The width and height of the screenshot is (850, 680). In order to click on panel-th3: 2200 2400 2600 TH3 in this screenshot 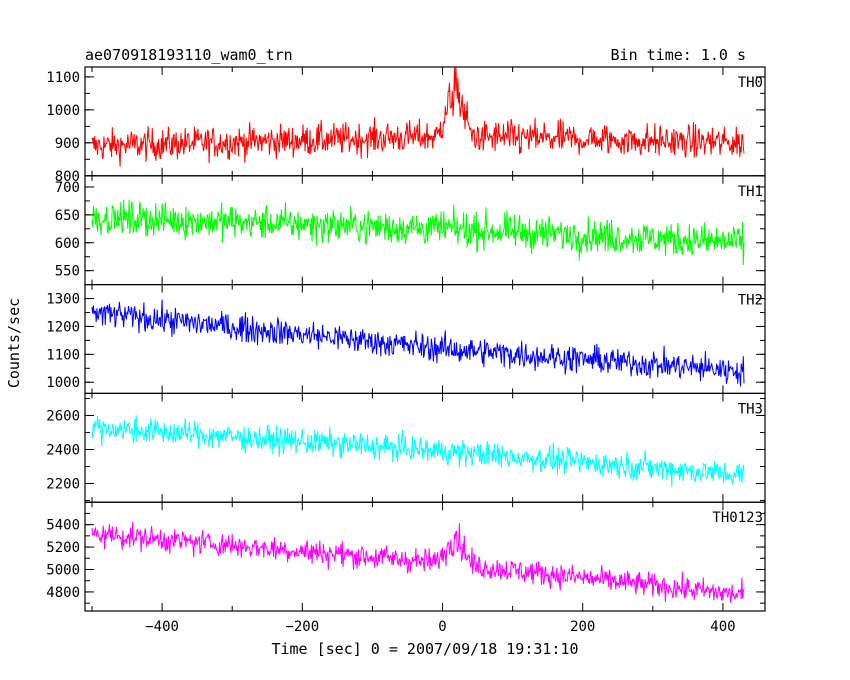, I will do `click(406, 447)`.